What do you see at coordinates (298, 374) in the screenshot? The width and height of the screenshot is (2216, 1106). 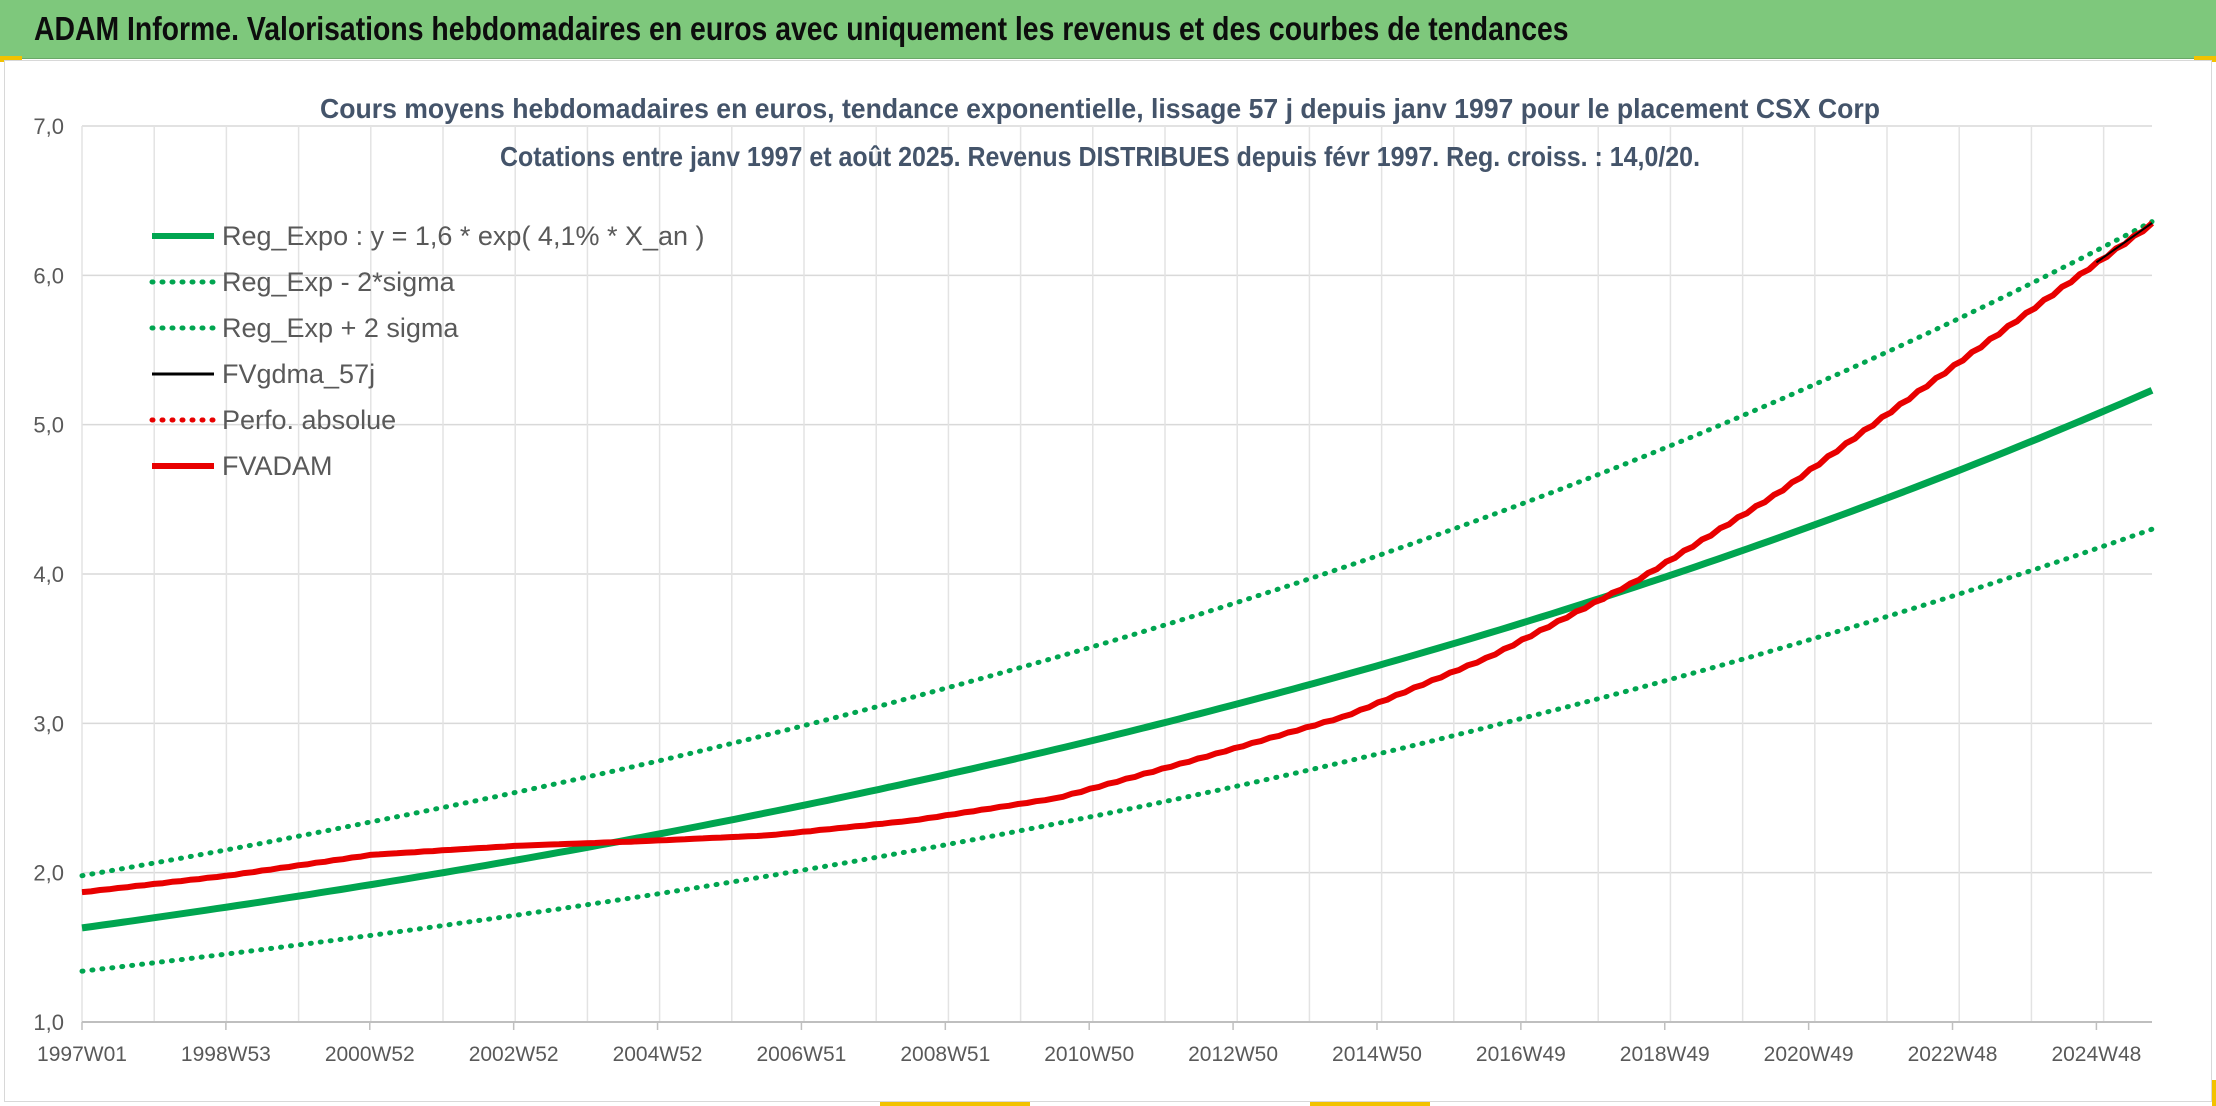 I see `legend-label: FVgdma_57j` at bounding box center [298, 374].